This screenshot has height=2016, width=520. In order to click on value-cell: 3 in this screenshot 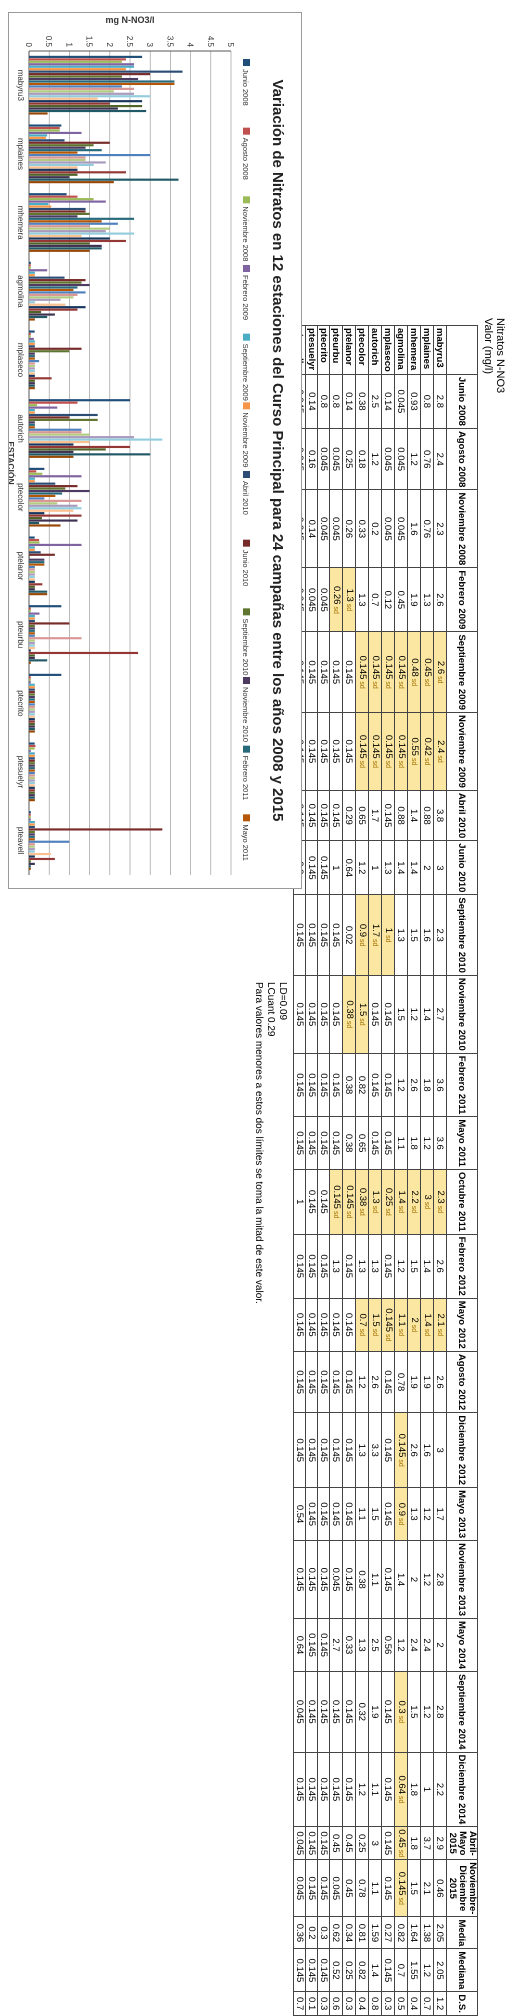, I will do `click(440, 1450)`.